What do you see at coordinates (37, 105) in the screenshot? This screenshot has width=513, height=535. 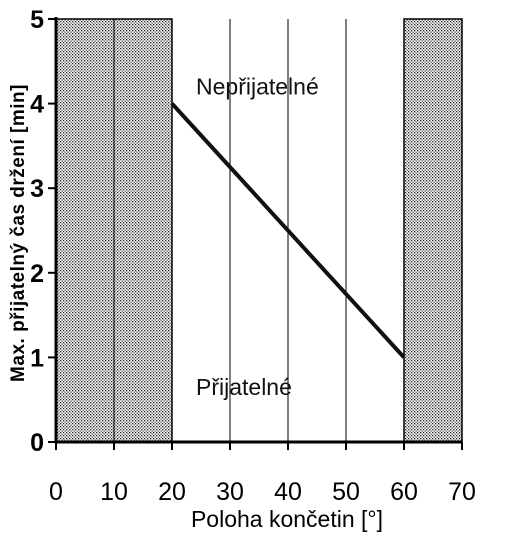 I see `y-tick-label-4: 4` at bounding box center [37, 105].